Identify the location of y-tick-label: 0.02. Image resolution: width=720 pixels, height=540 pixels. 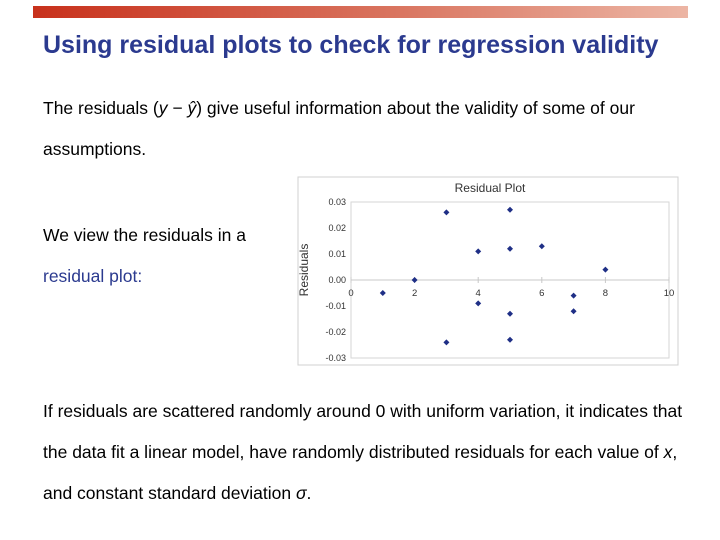
(337, 228).